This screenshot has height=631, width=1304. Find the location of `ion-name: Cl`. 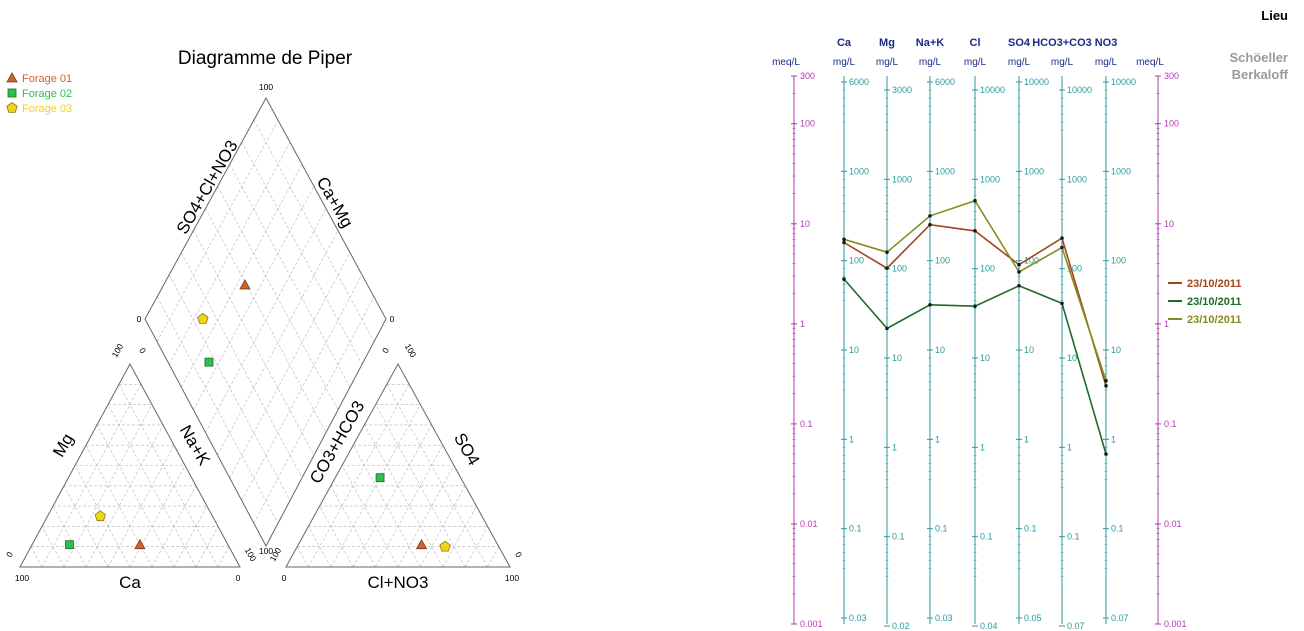

ion-name: Cl is located at coordinates (975, 43).